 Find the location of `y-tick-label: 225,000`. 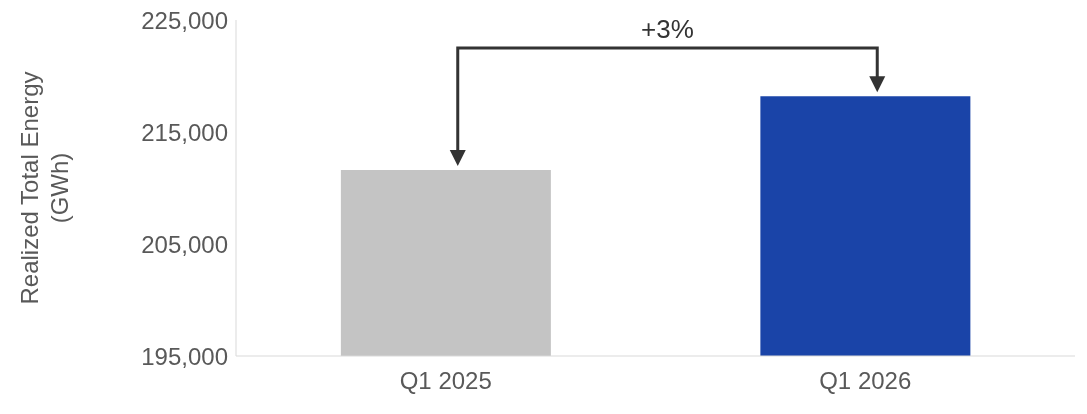

y-tick-label: 225,000 is located at coordinates (184, 20).